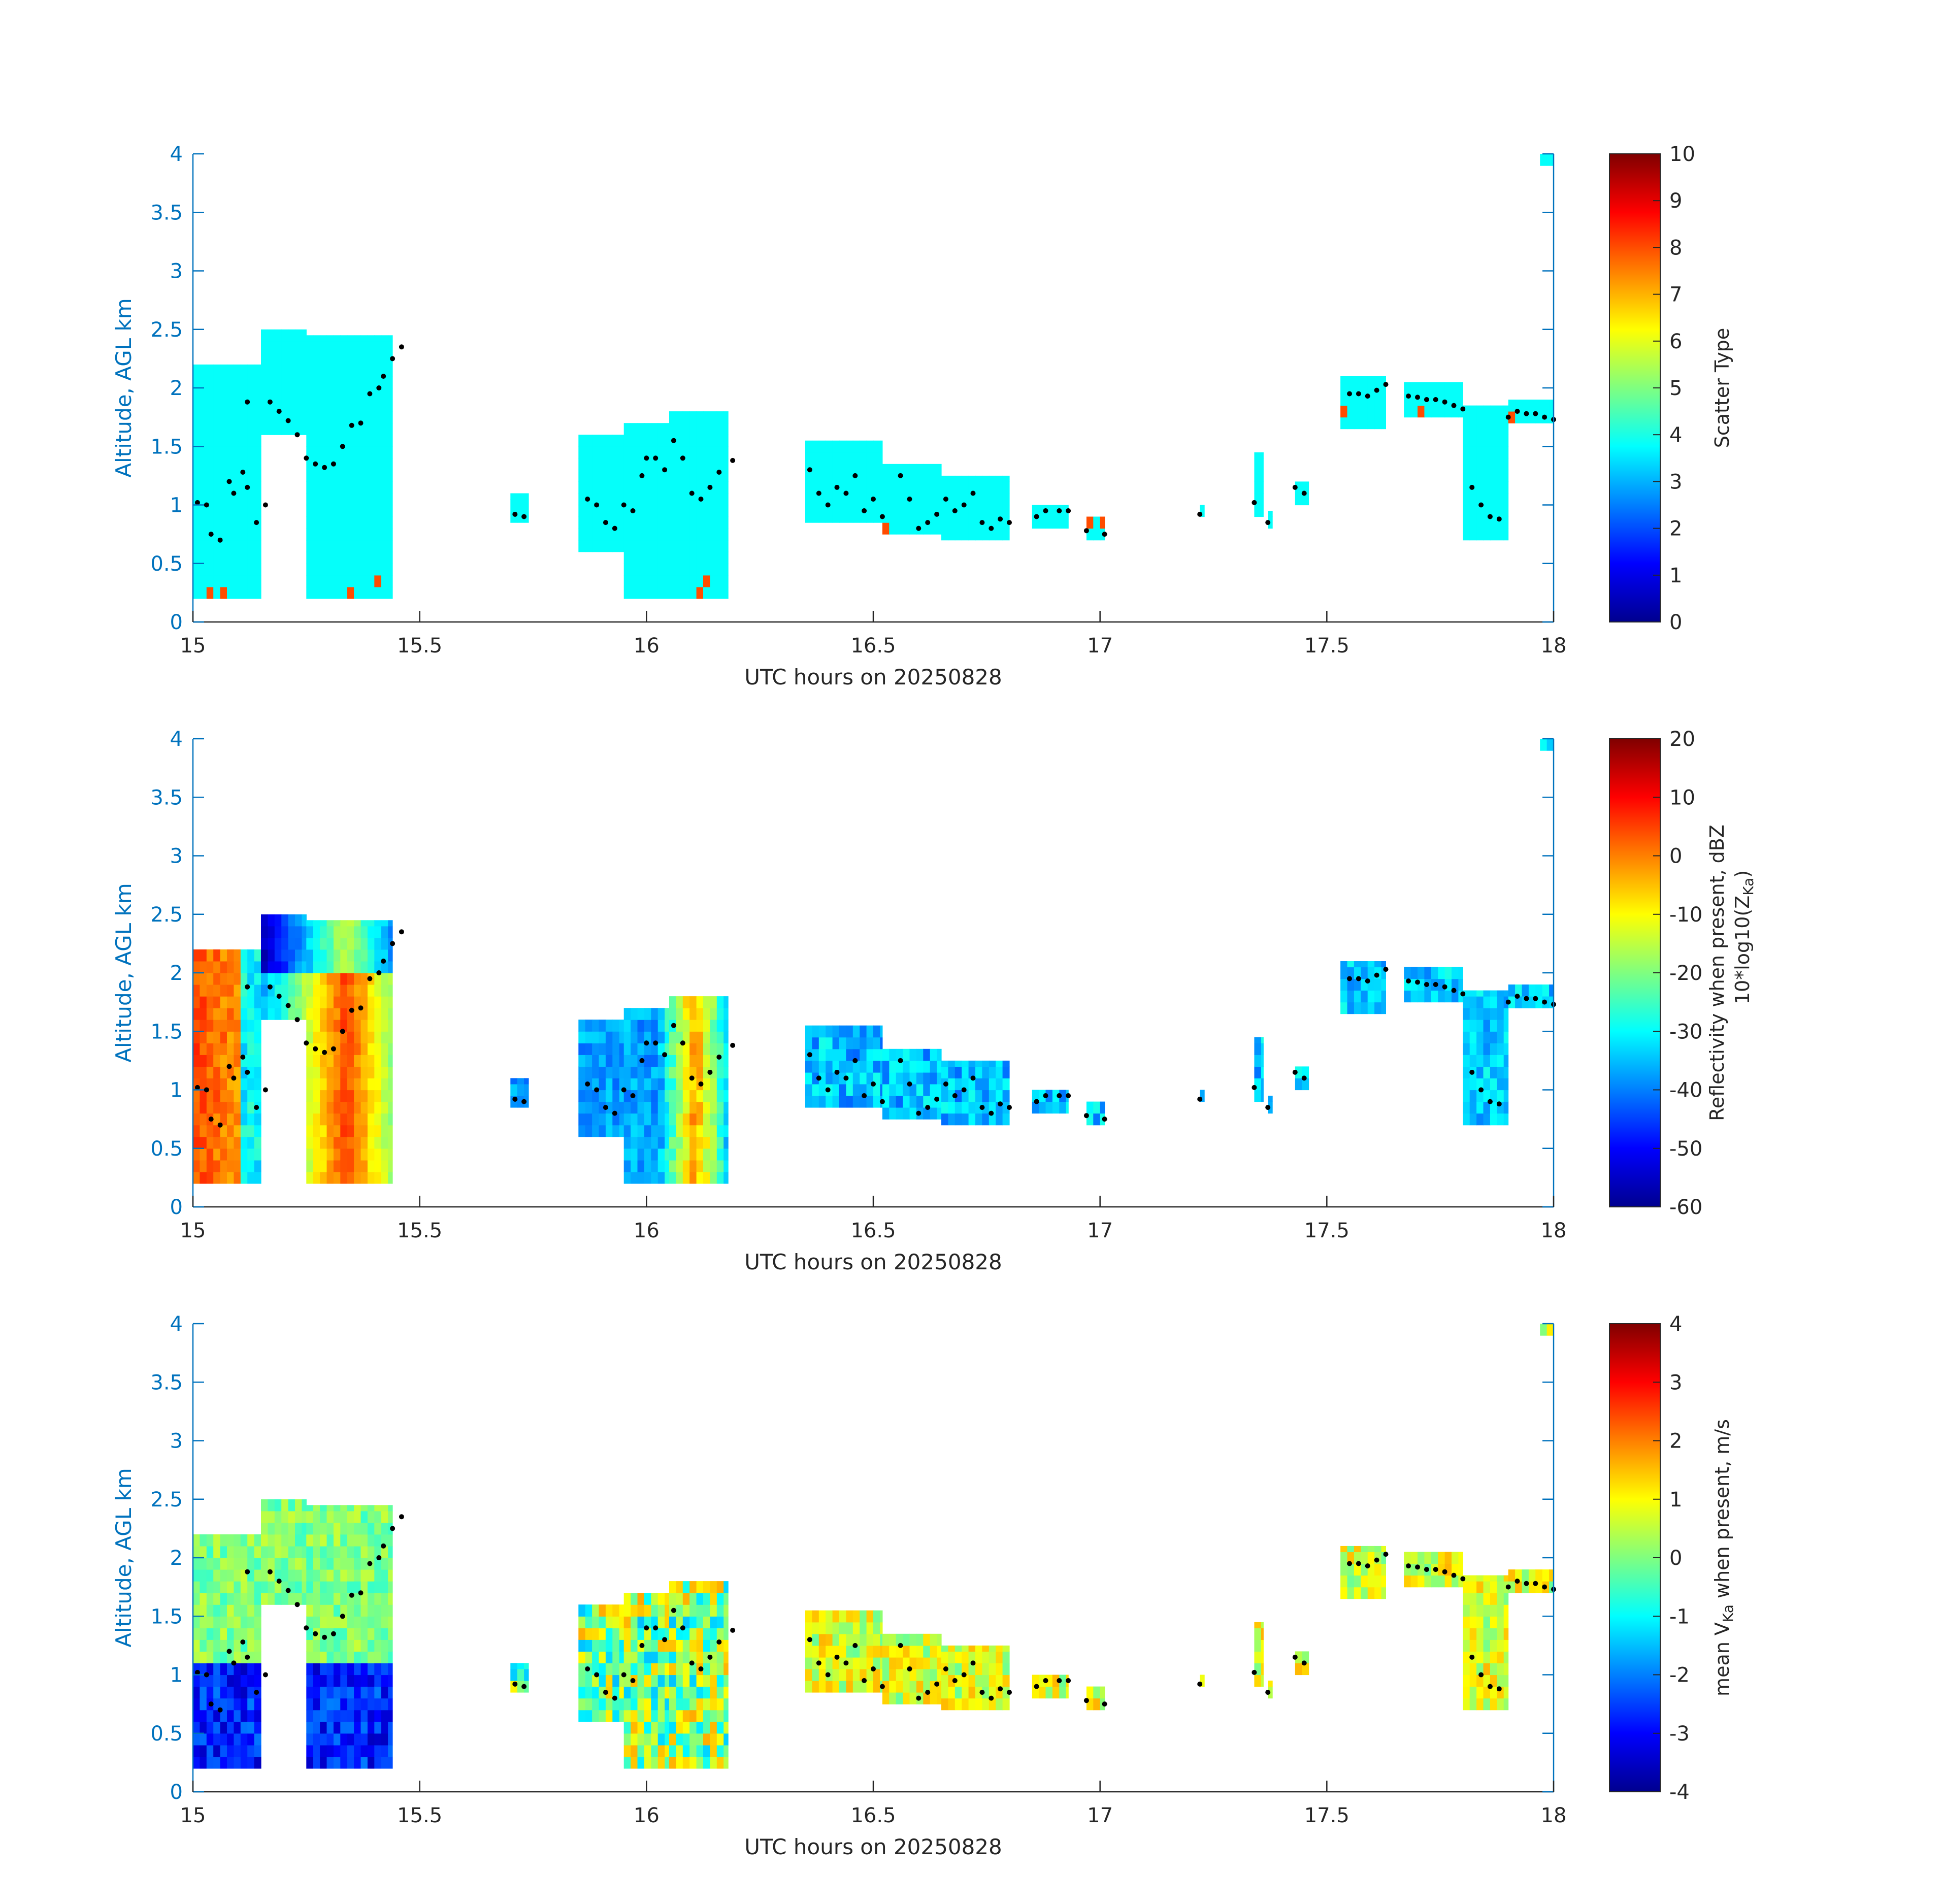  Describe the element at coordinates (166, 1734) in the screenshot. I see `y-tick-label: 0.5` at that location.